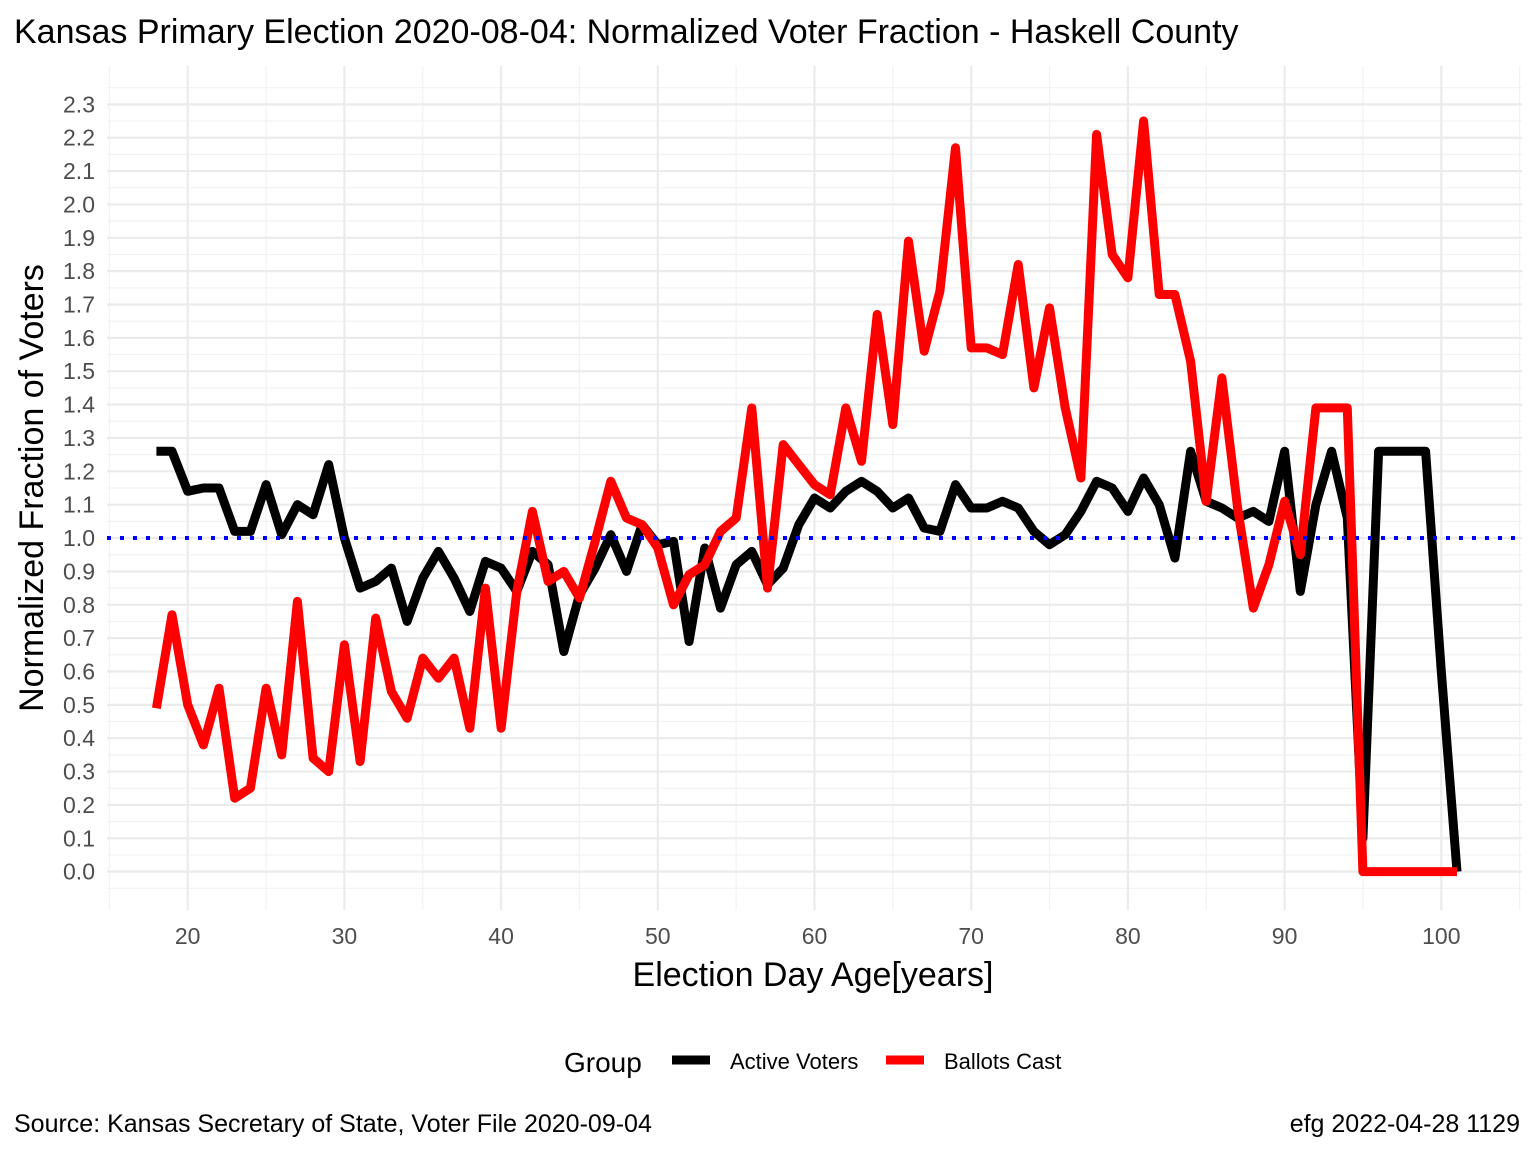  What do you see at coordinates (79, 805) in the screenshot?
I see `y-tick-label: 0.2` at bounding box center [79, 805].